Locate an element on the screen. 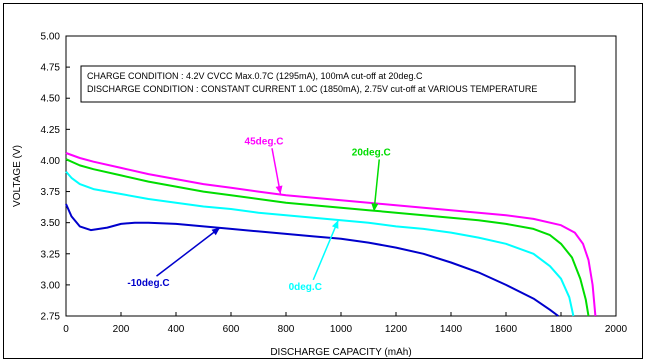 This screenshot has height=364, width=649. x-tick-label: 200 is located at coordinates (121, 329).